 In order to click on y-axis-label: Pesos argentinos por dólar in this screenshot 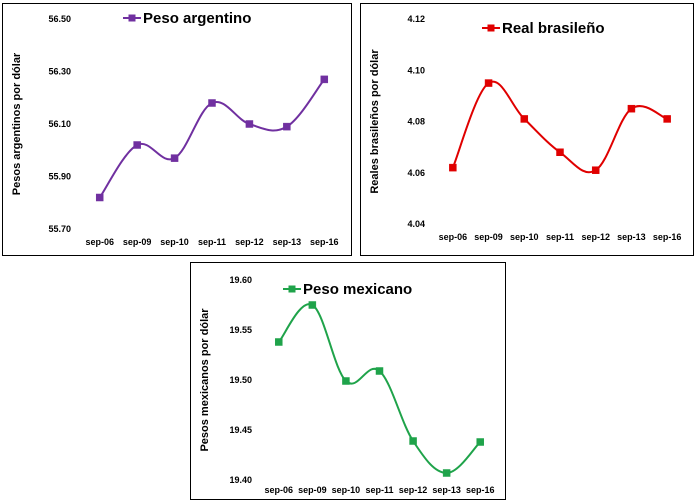, I will do `click(17, 123)`.